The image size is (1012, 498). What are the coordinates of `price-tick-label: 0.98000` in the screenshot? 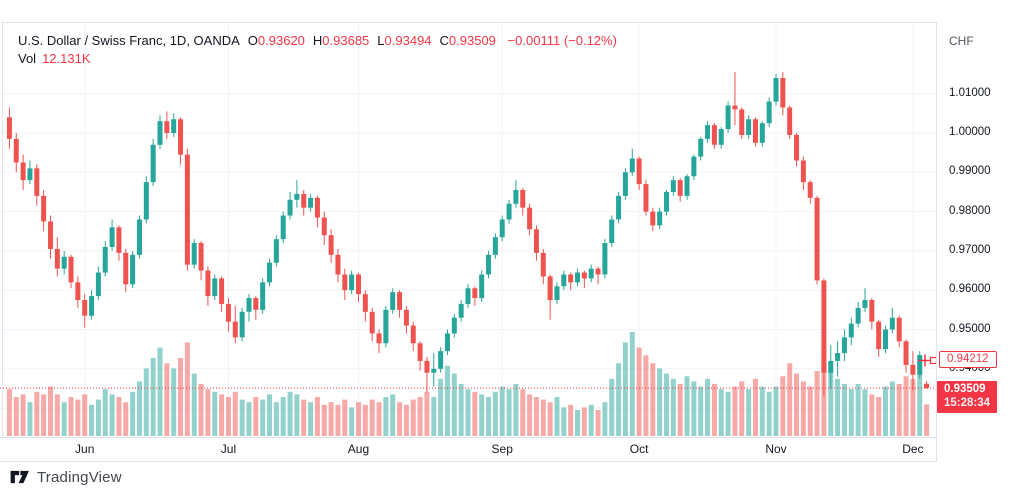 It's located at (970, 210).